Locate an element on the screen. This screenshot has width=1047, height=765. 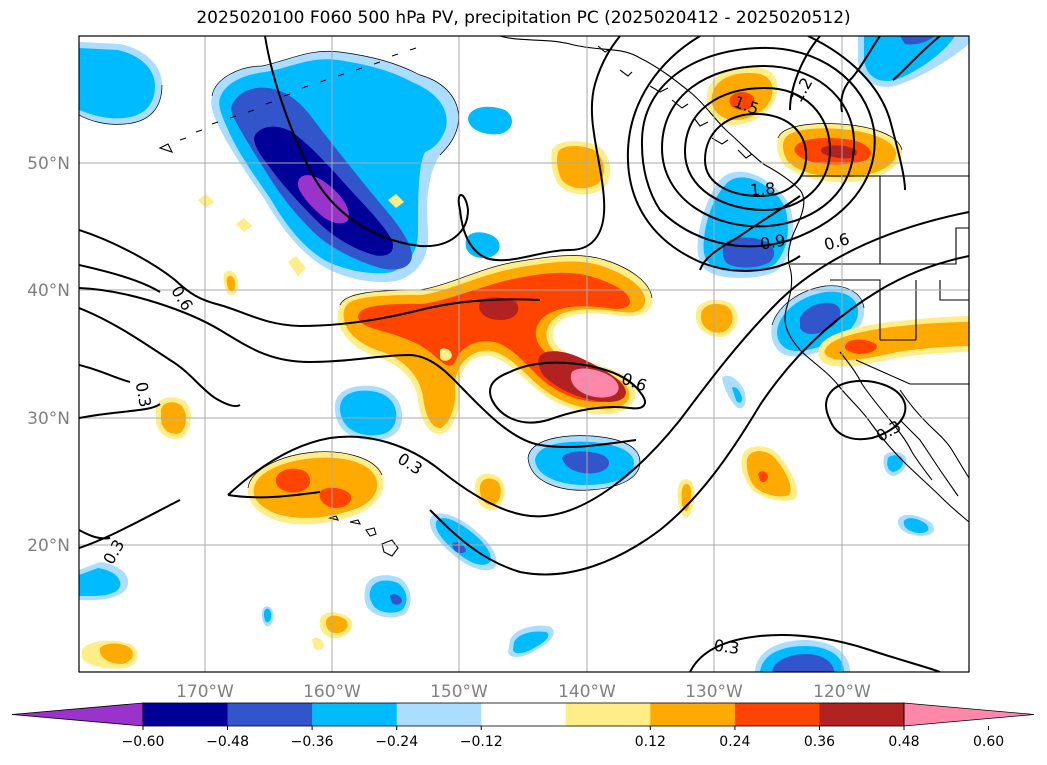
colorbar-frame is located at coordinates (523, 714).